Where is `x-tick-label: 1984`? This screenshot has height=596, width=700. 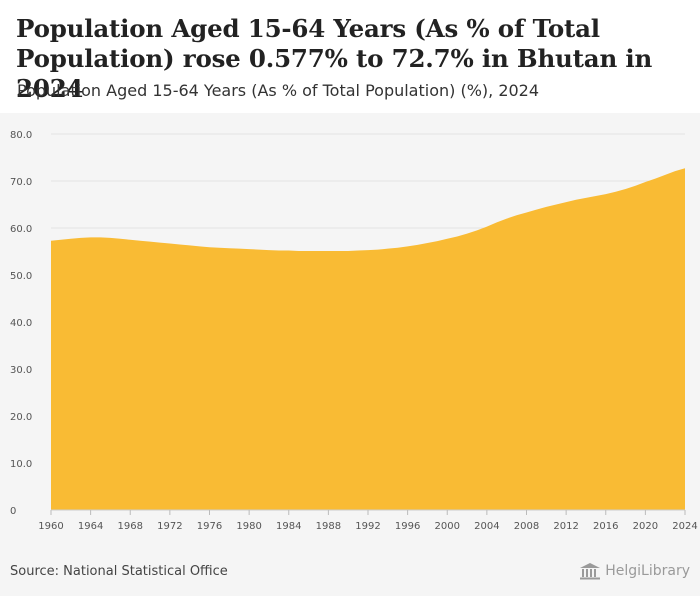 x-tick-label: 1984 is located at coordinates (288, 526).